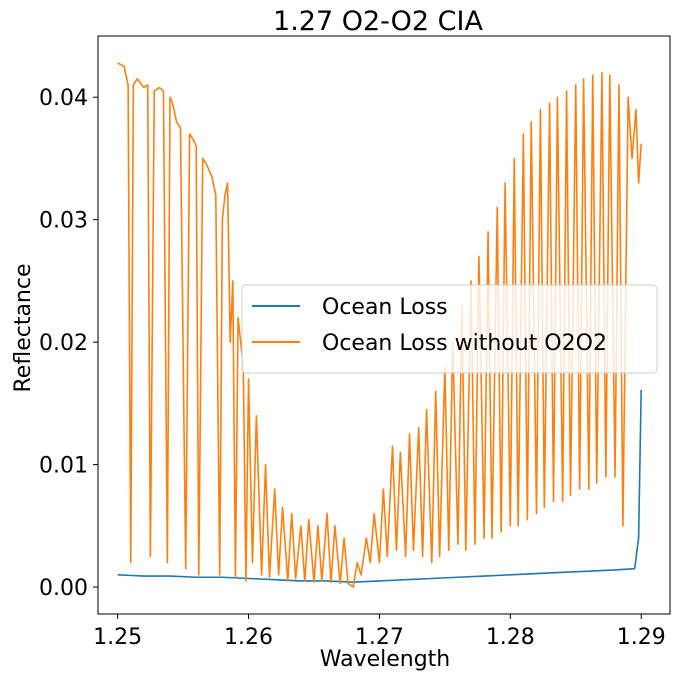 Image resolution: width=680 pixels, height=680 pixels. What do you see at coordinates (63, 221) in the screenshot?
I see `y-tick-label: 0.03` at bounding box center [63, 221].